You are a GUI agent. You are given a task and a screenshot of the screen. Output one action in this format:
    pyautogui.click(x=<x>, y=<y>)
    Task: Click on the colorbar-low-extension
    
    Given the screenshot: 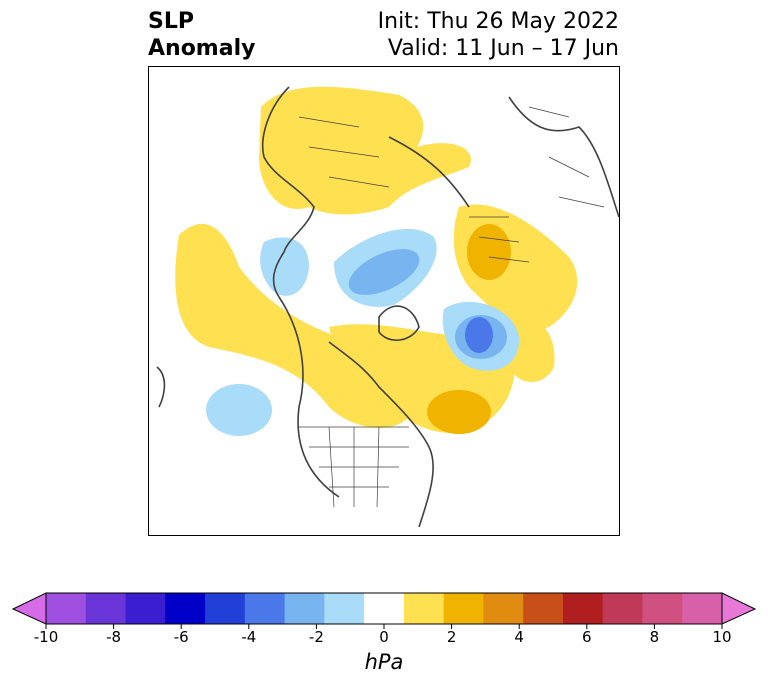 What is the action you would take?
    pyautogui.click(x=29, y=608)
    